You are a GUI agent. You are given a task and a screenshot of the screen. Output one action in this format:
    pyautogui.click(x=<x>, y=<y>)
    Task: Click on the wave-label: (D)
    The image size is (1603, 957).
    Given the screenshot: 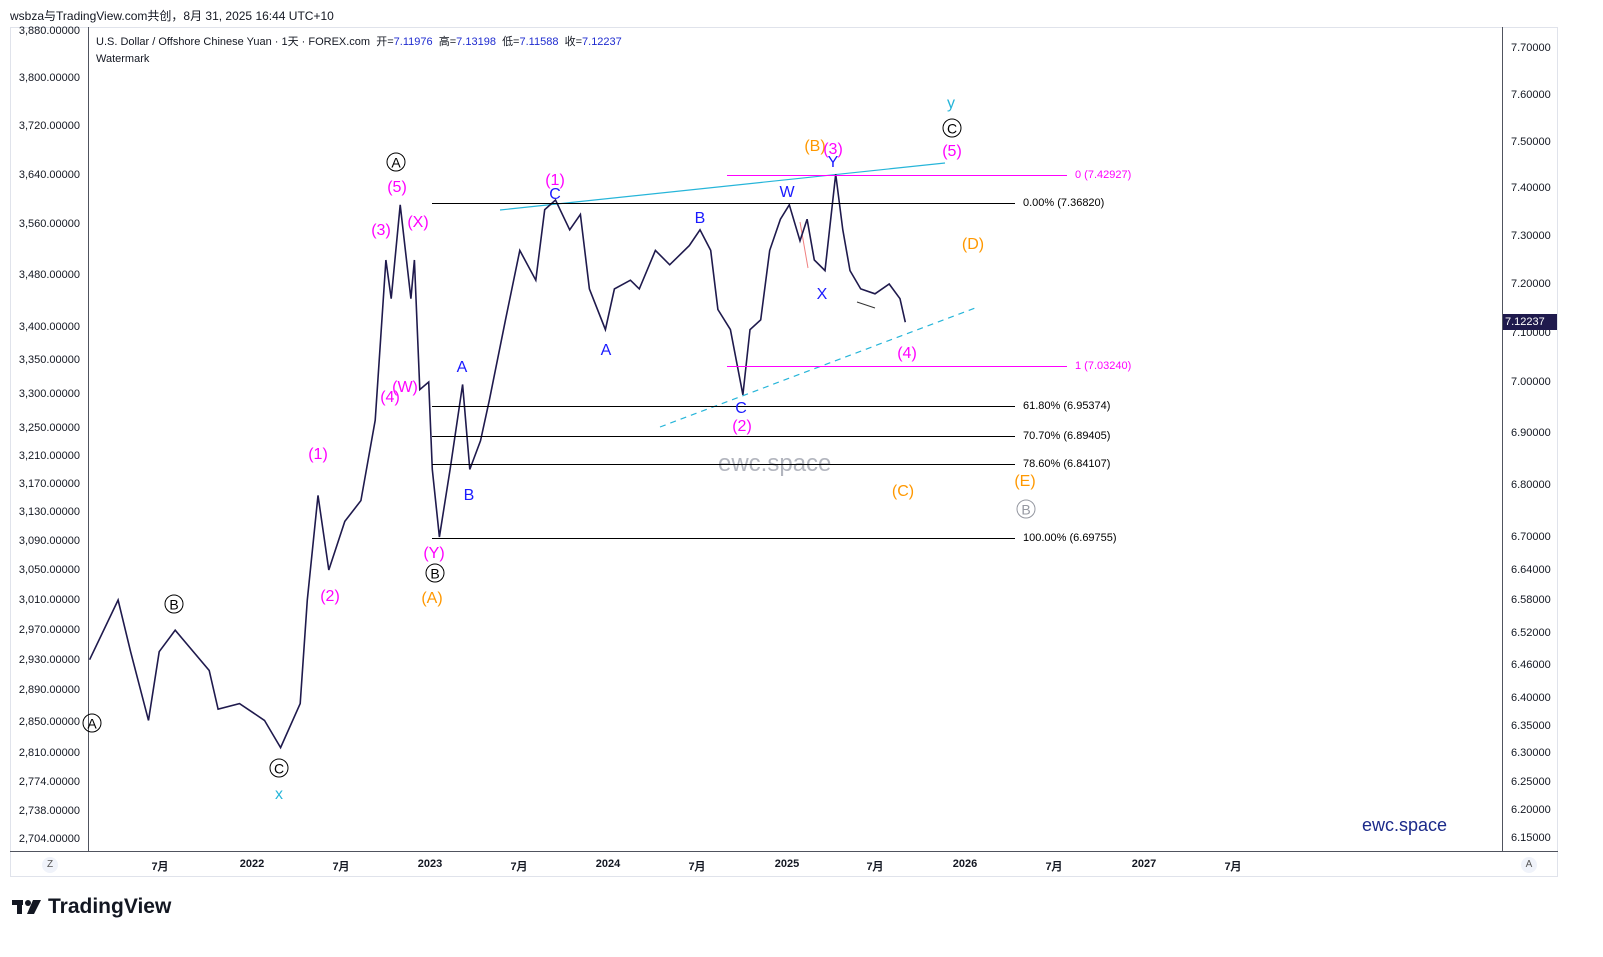 What is the action you would take?
    pyautogui.click(x=973, y=244)
    